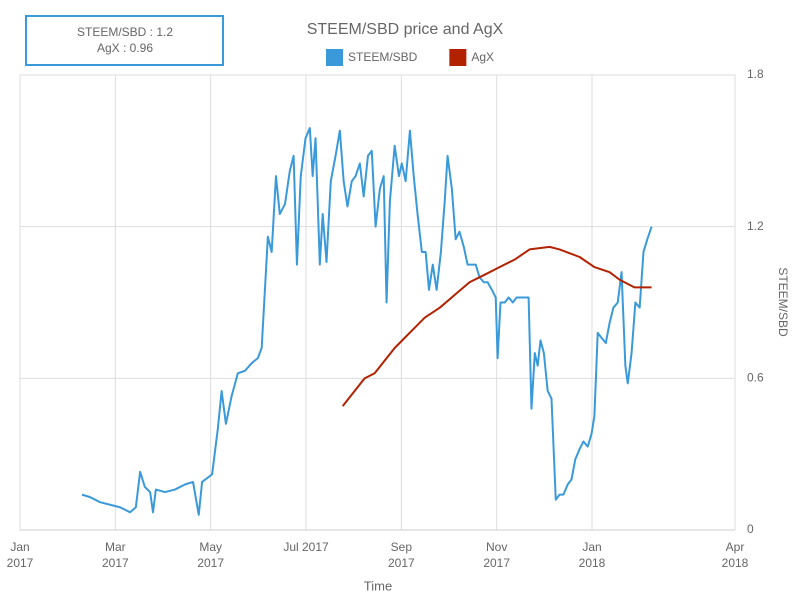 The width and height of the screenshot is (800, 600). Describe the element at coordinates (405, 29) in the screenshot. I see `chart-title: STEEM/SBD price and AgX` at that location.